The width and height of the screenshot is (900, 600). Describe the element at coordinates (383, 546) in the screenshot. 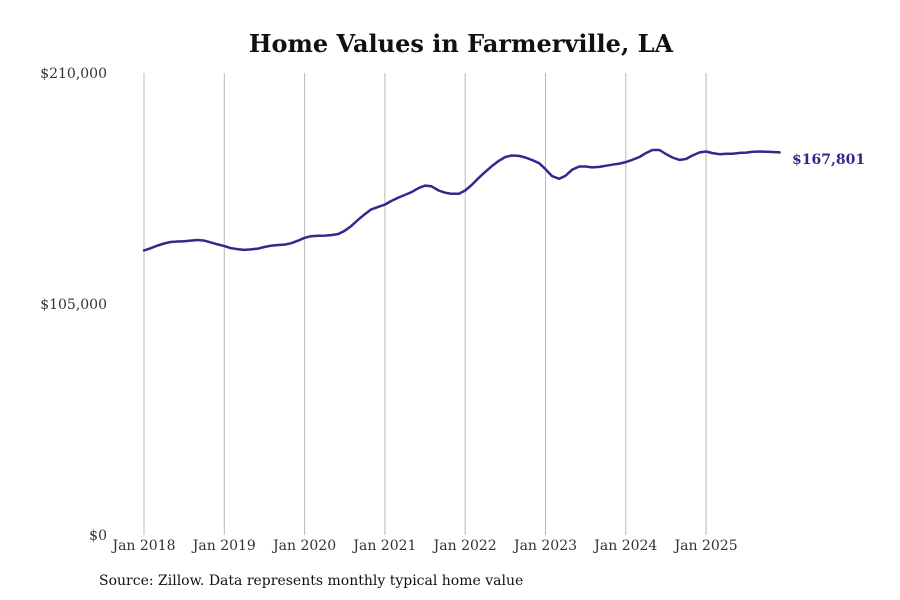

I see `x-tick-label: Jan 2021` at that location.